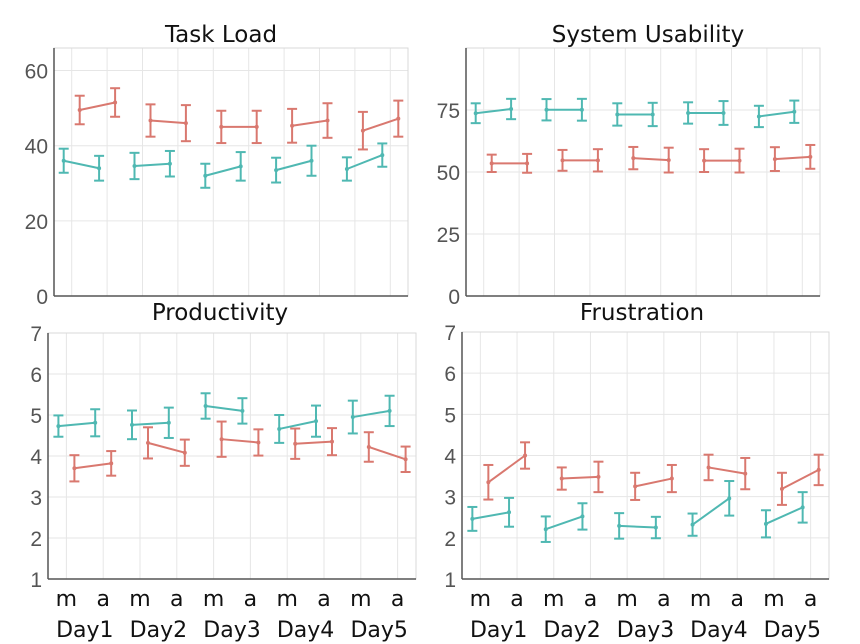 This screenshot has height=644, width=860. I want to click on panel-title: Frustration, so click(642, 313).